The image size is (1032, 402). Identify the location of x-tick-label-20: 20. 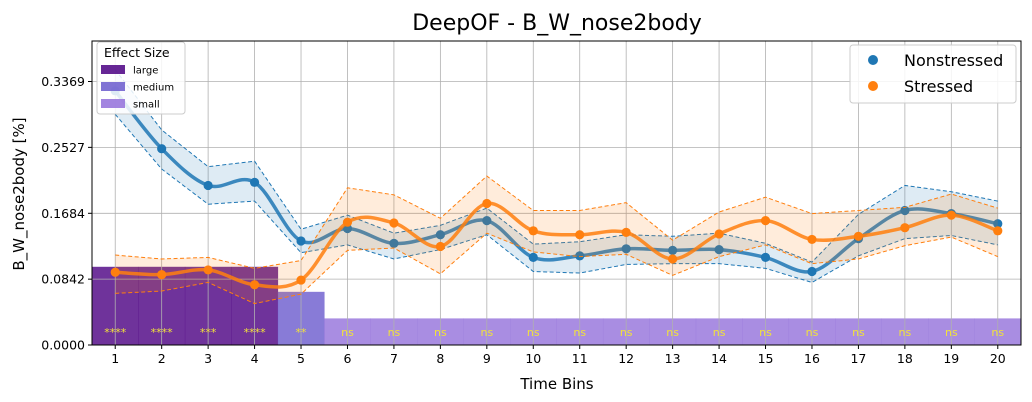
(998, 358).